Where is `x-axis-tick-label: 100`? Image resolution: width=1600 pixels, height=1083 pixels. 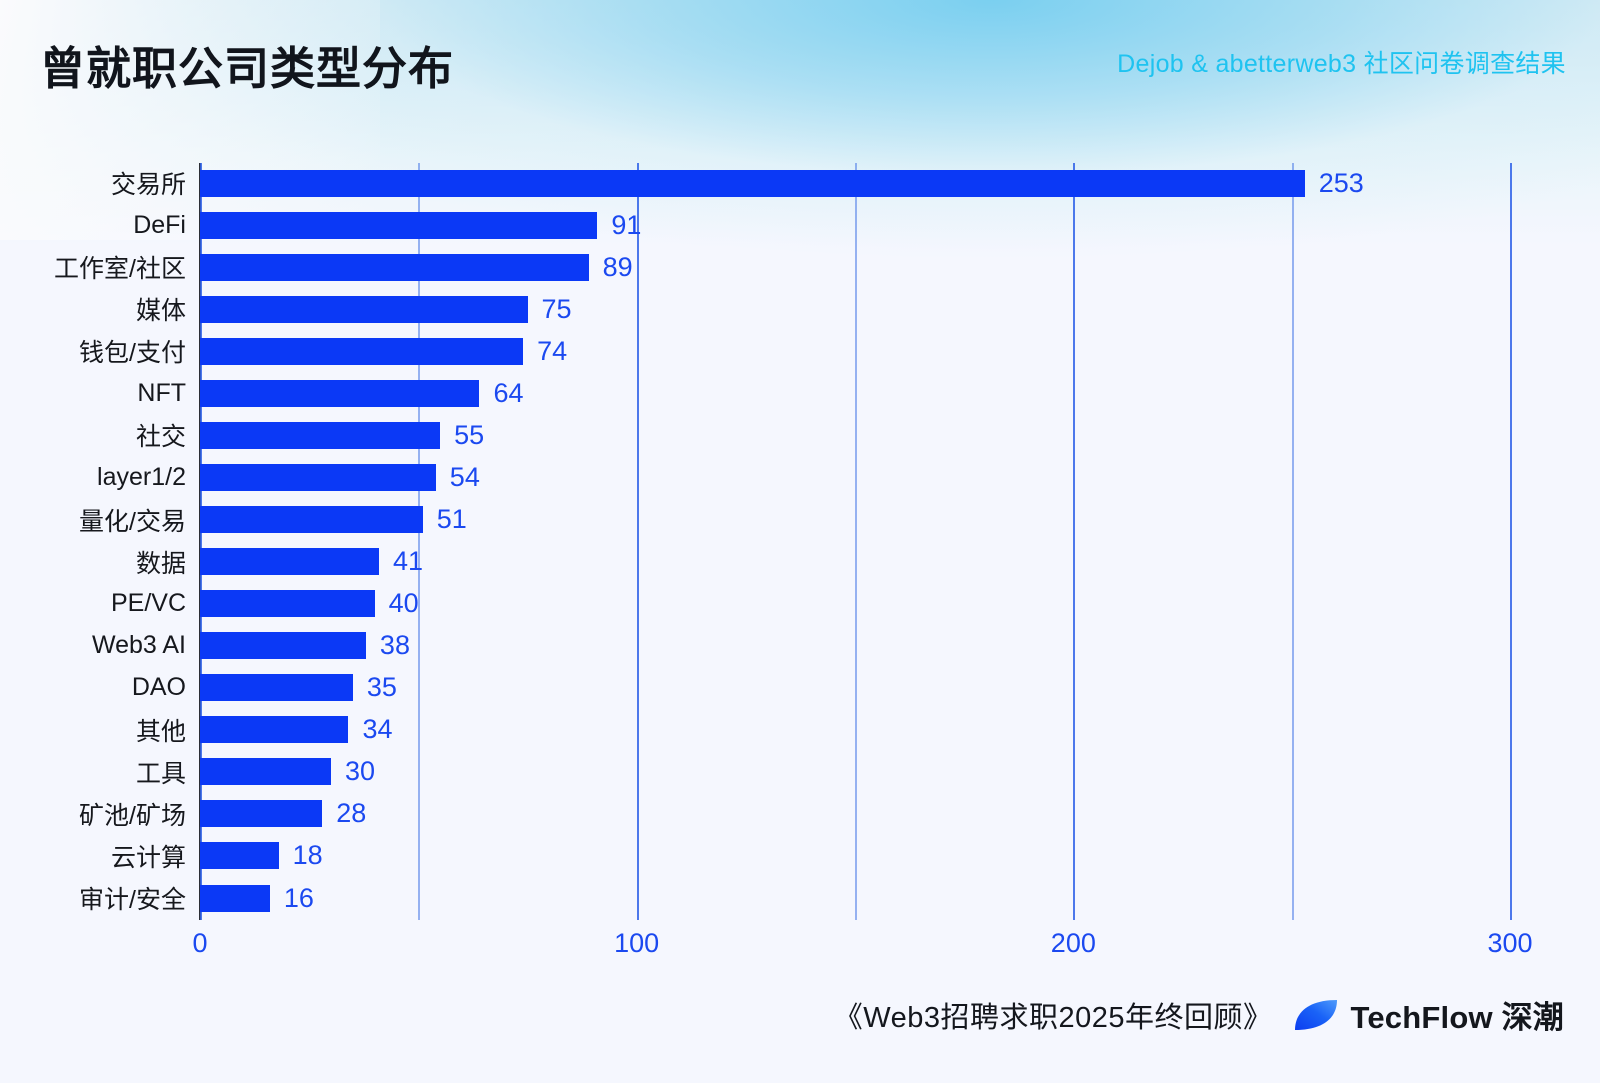 x-axis-tick-label: 100 is located at coordinates (637, 943).